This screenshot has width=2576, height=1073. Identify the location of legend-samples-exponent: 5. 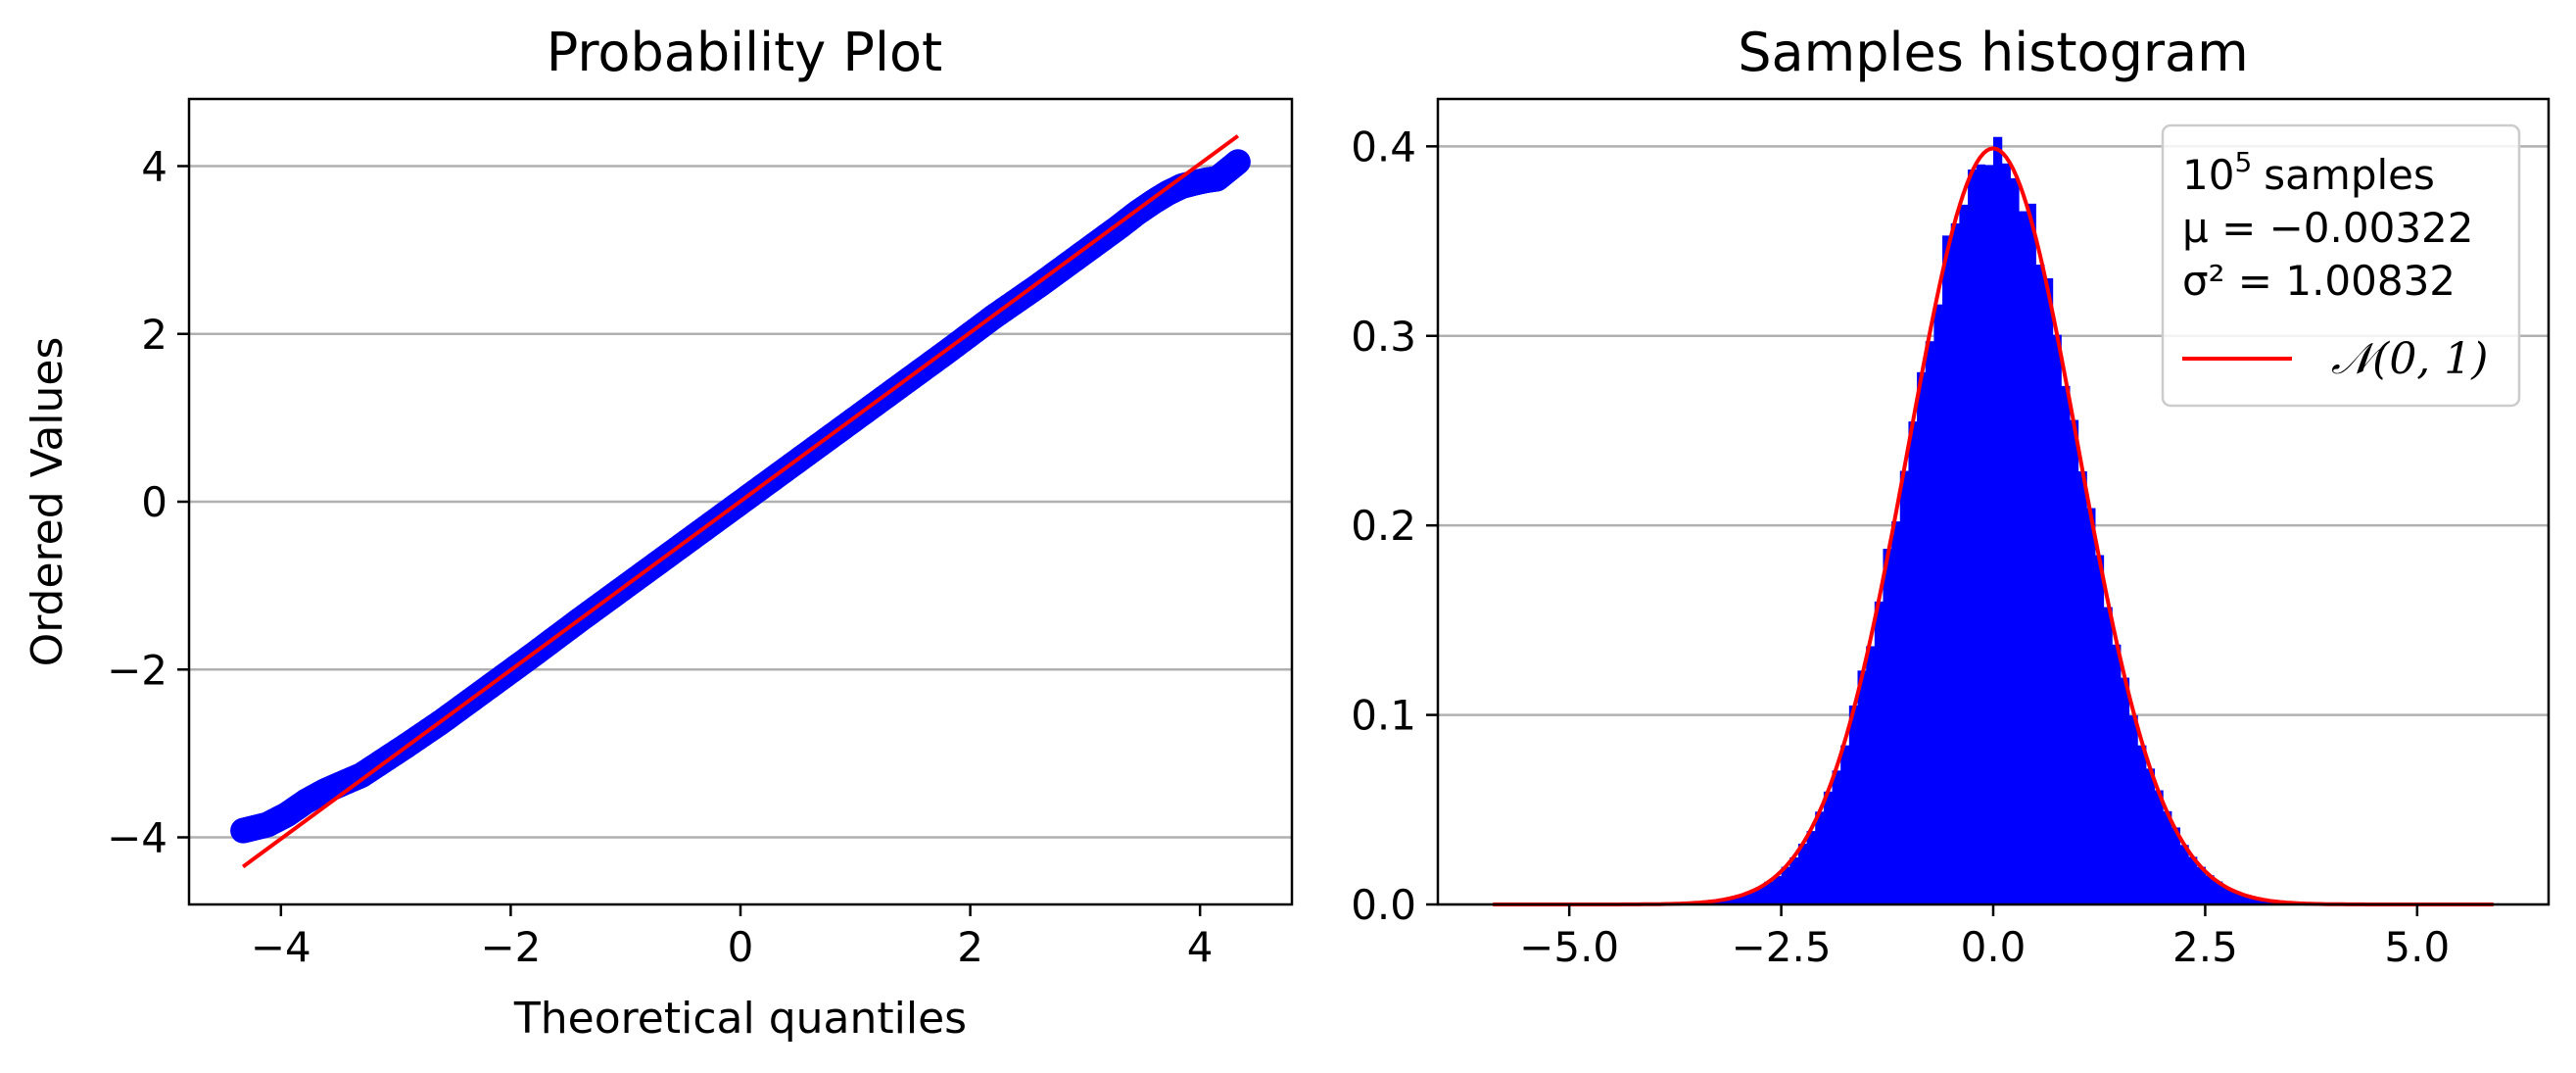
(2243, 162).